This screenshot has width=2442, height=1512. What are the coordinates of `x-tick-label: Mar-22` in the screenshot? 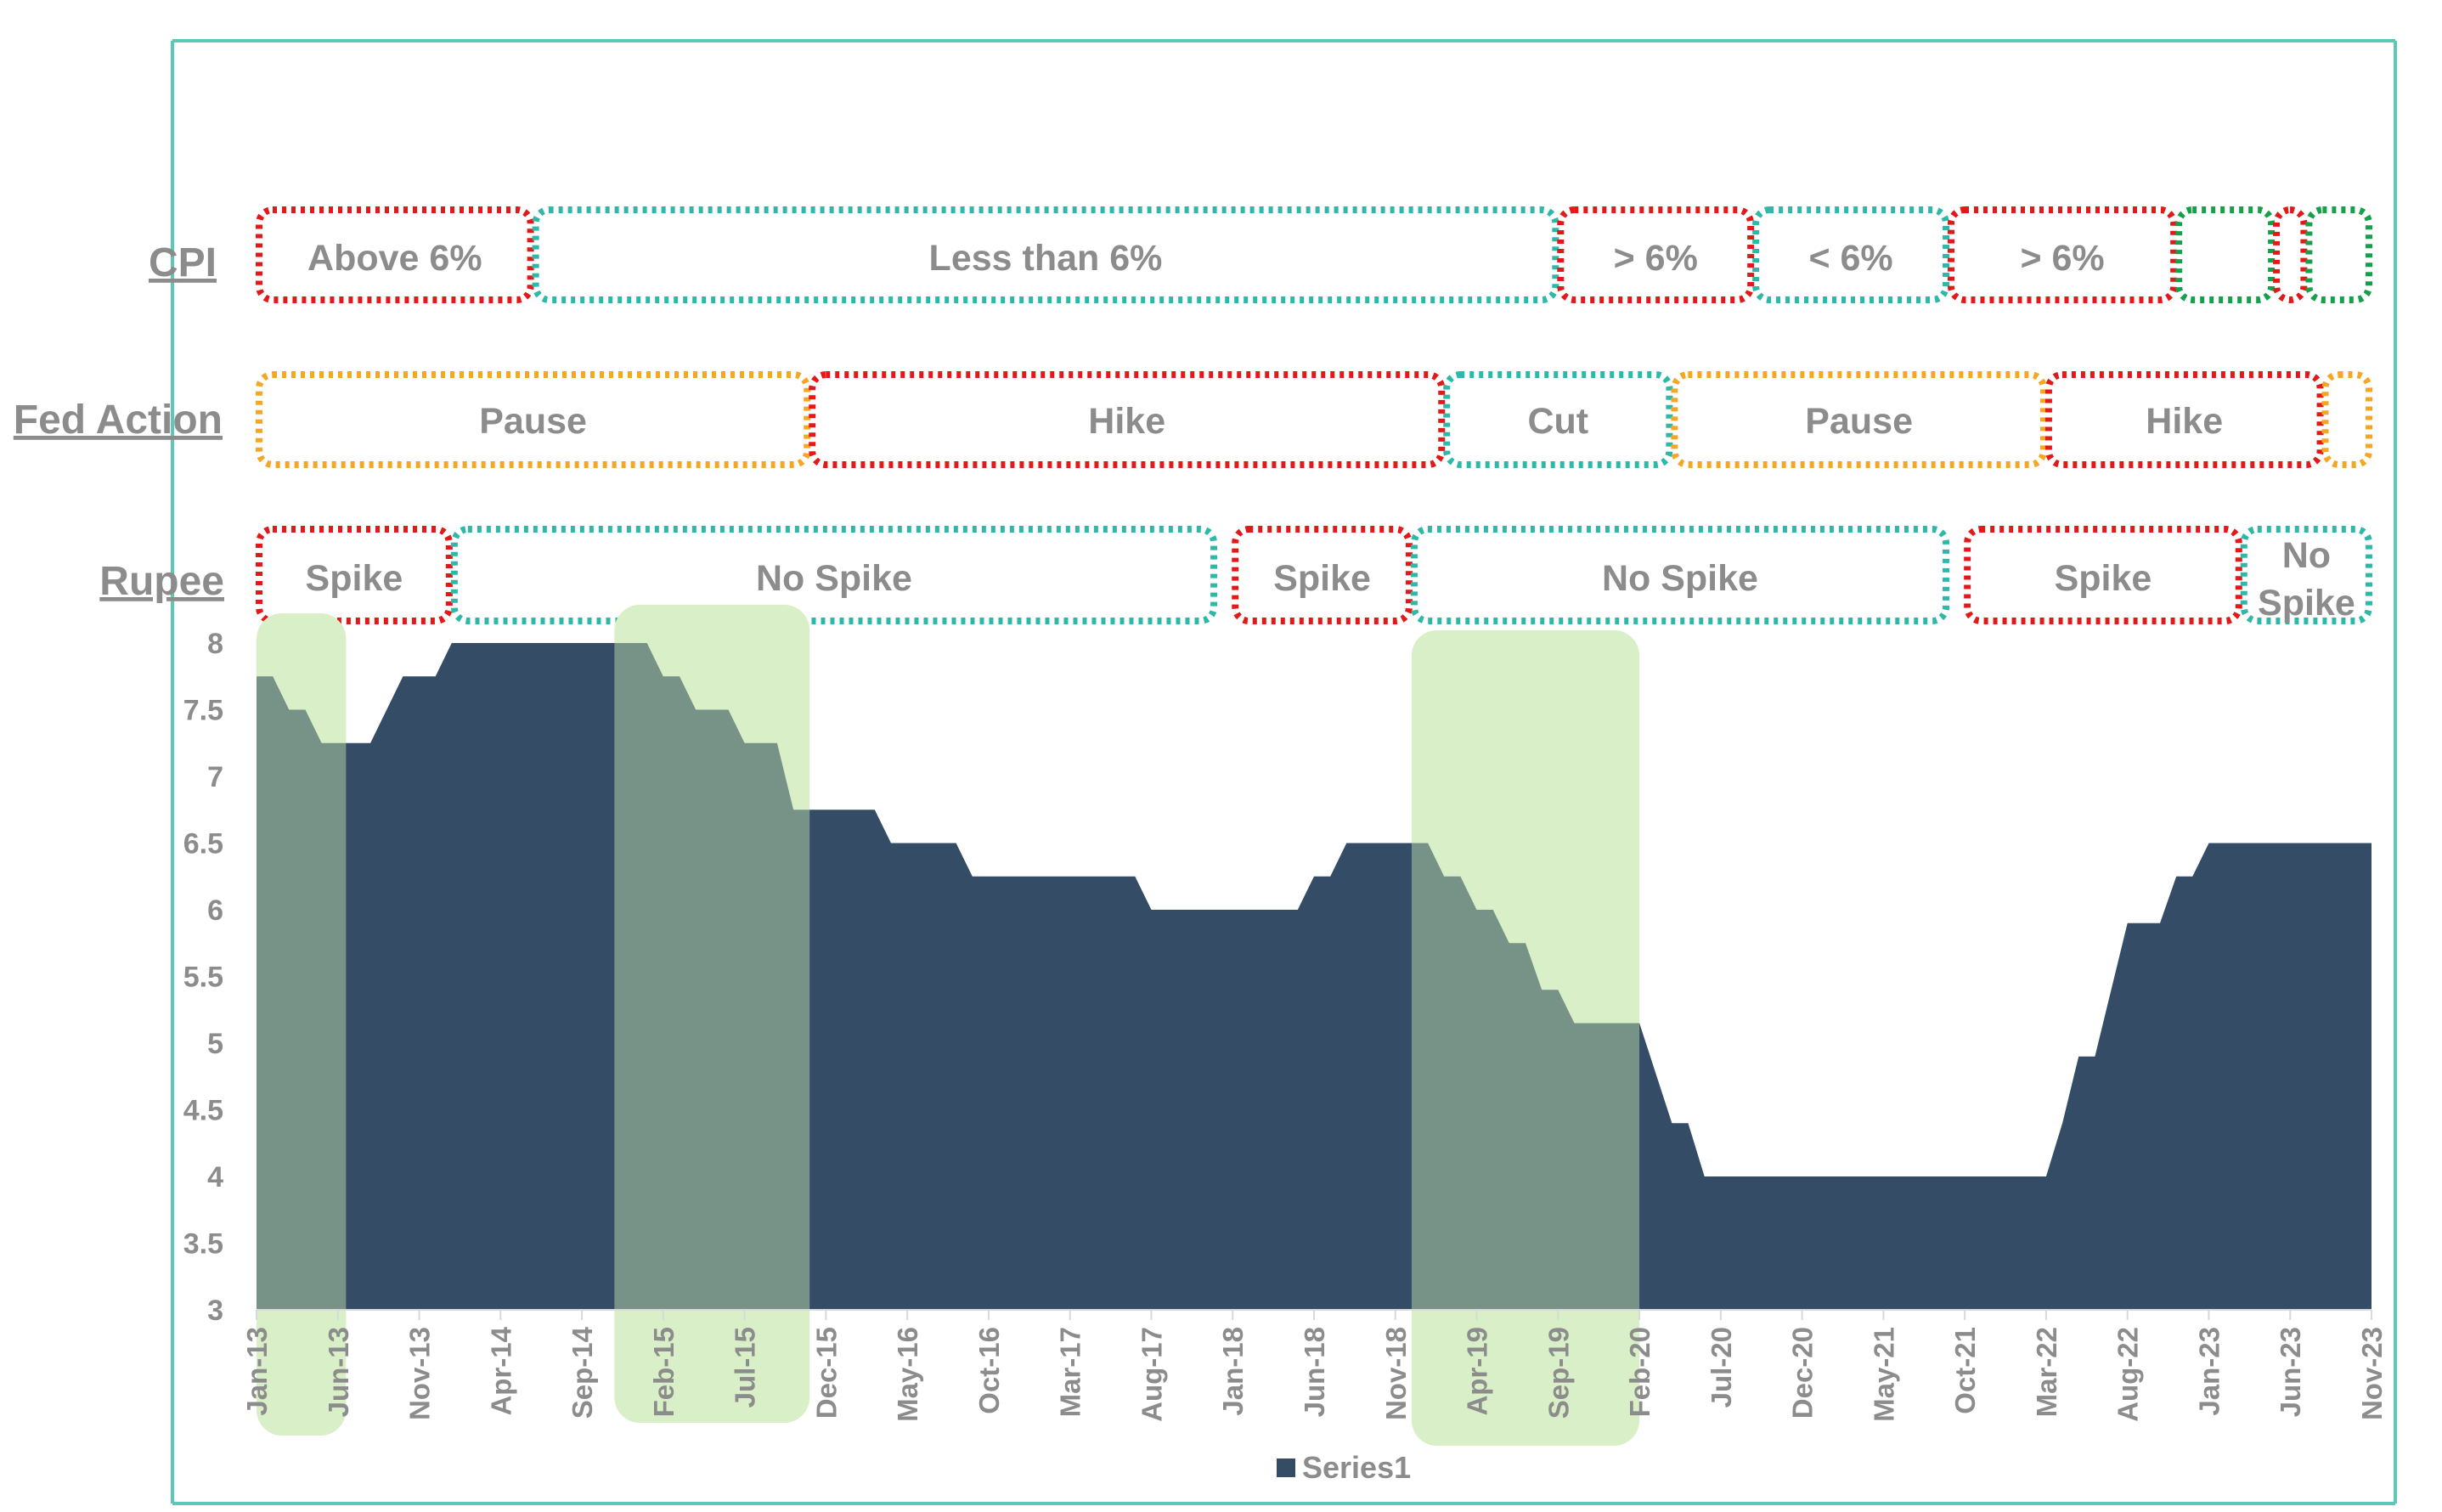 It's located at (2047, 1372).